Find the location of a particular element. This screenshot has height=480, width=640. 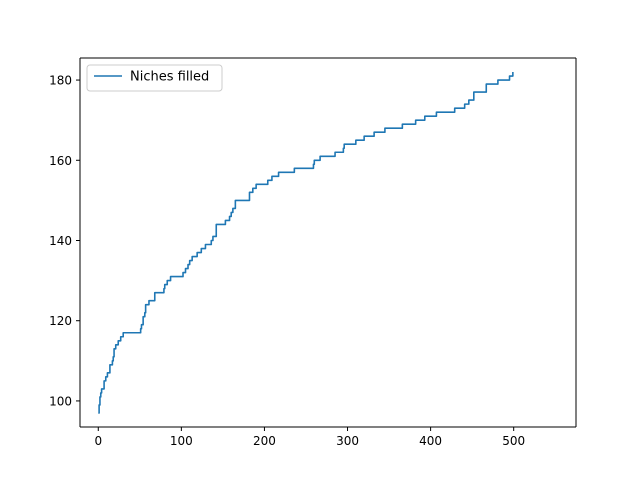

y-tick-label: 140 is located at coordinates (60, 241).